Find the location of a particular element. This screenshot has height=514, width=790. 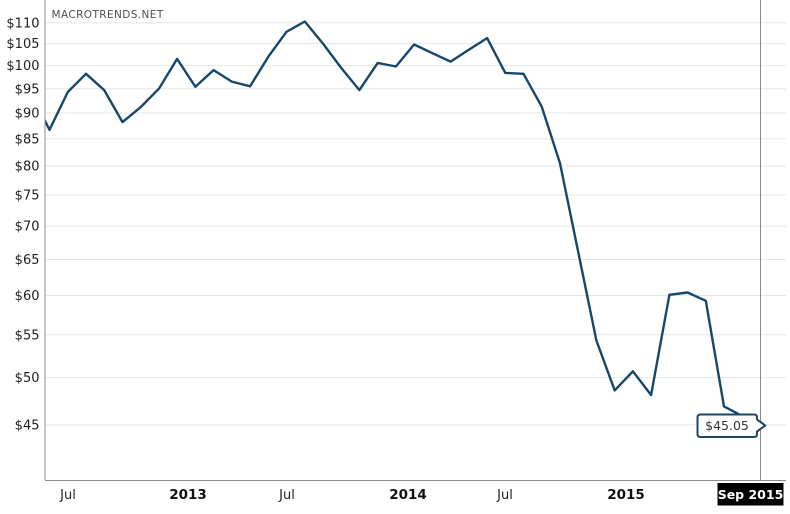

date-badge-background is located at coordinates (750, 494).